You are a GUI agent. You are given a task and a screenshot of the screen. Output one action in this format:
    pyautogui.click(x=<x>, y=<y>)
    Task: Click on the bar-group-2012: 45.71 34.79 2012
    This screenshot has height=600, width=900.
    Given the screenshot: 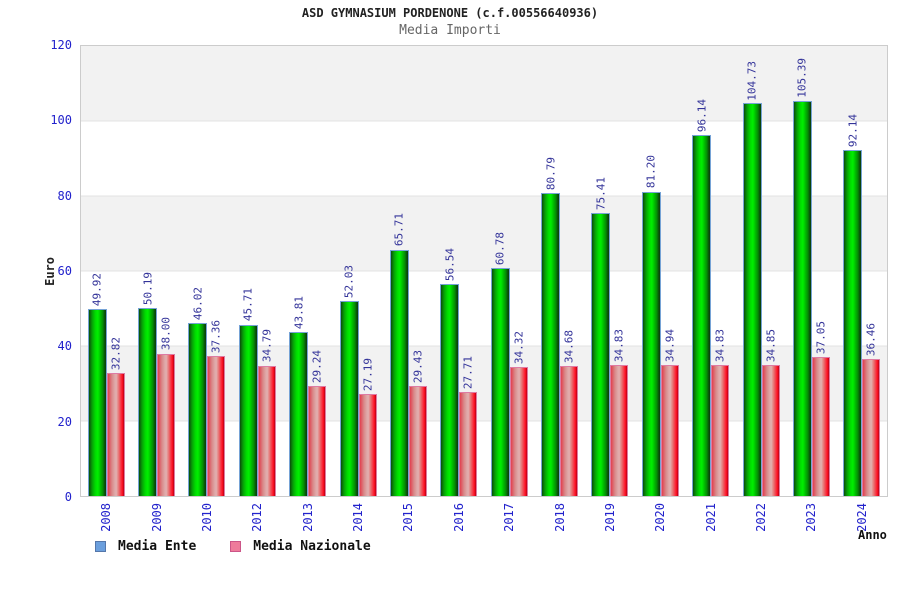 What is the action you would take?
    pyautogui.click(x=257, y=289)
    